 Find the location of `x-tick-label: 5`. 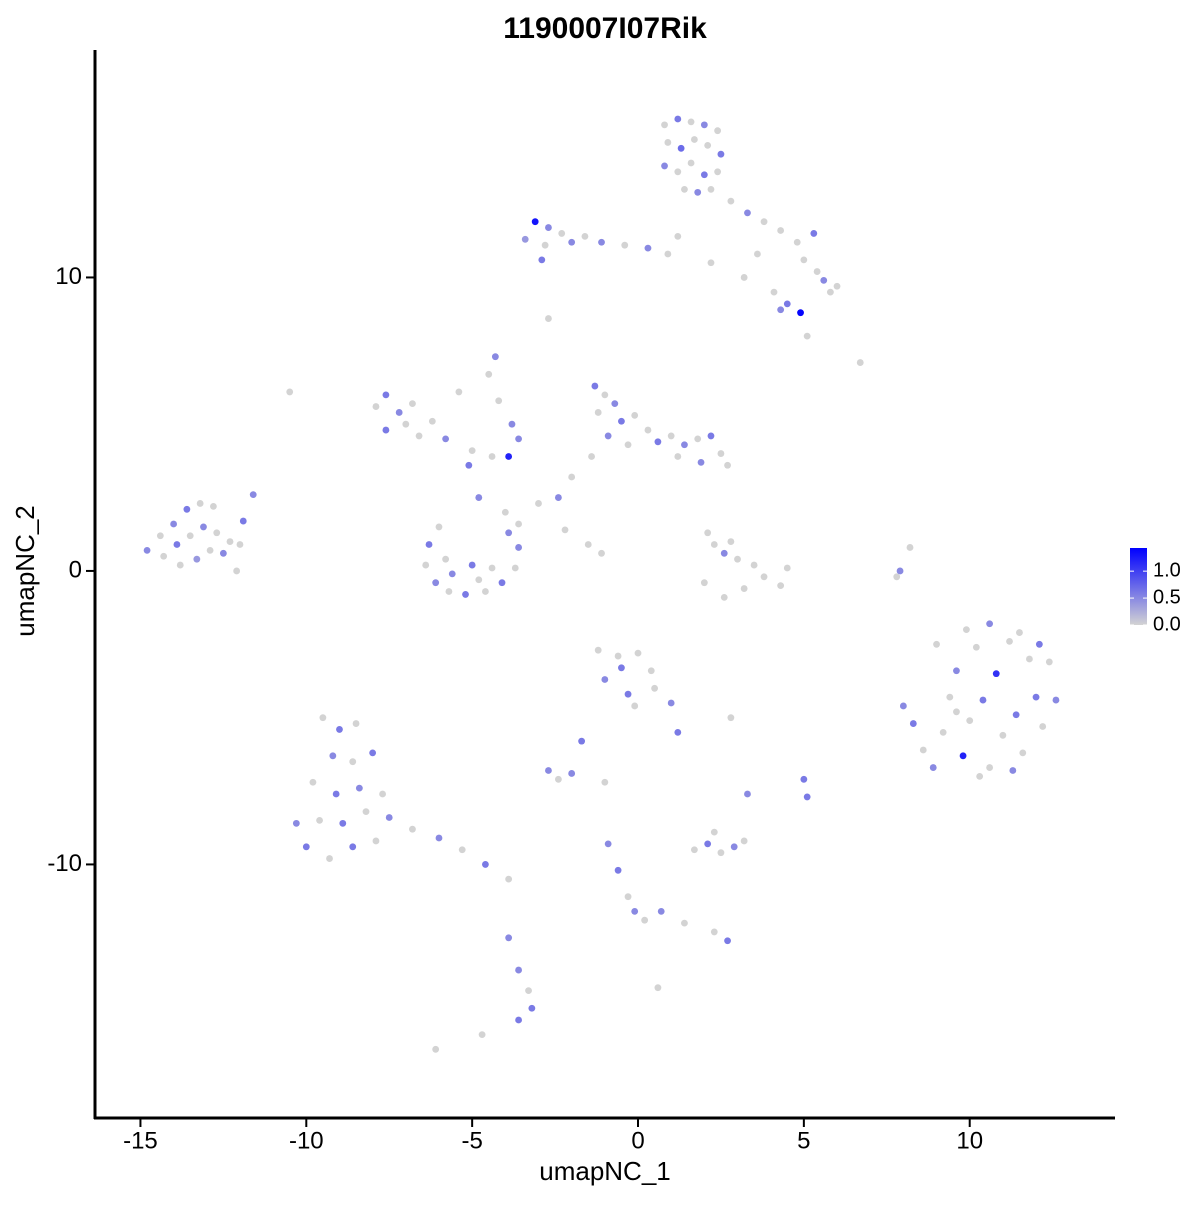

x-tick-label: 5 is located at coordinates (803, 1140).